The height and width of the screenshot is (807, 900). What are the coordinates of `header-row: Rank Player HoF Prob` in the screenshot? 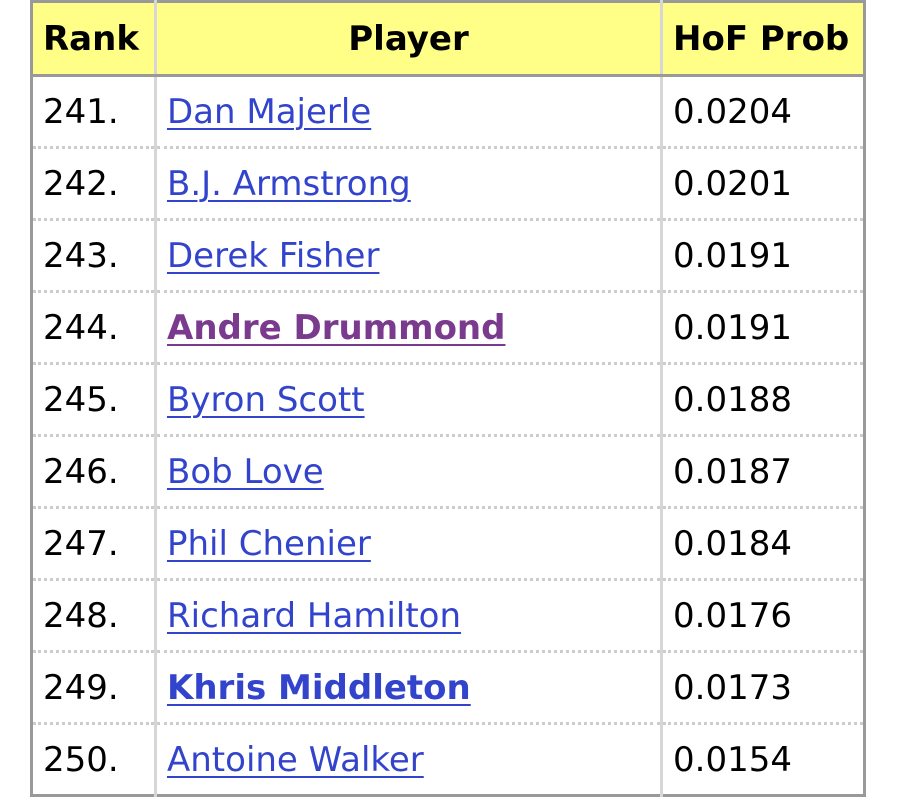 It's located at (448, 39).